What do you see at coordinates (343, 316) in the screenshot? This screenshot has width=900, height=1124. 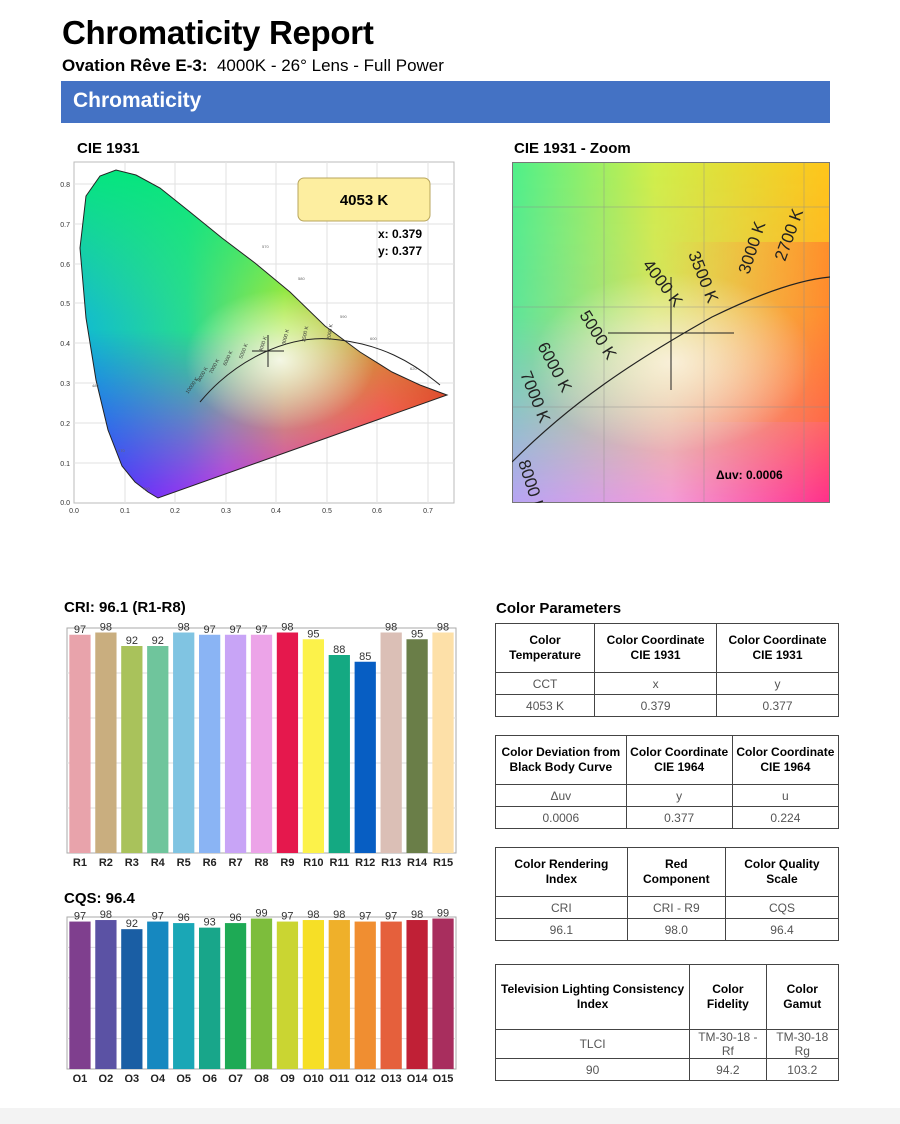 I see `svg-text: 590` at bounding box center [343, 316].